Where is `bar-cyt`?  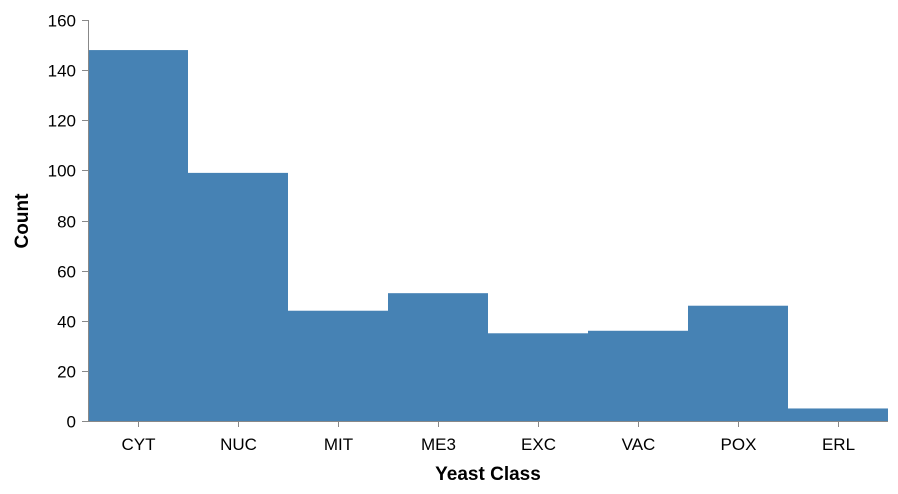 bar-cyt is located at coordinates (138, 235).